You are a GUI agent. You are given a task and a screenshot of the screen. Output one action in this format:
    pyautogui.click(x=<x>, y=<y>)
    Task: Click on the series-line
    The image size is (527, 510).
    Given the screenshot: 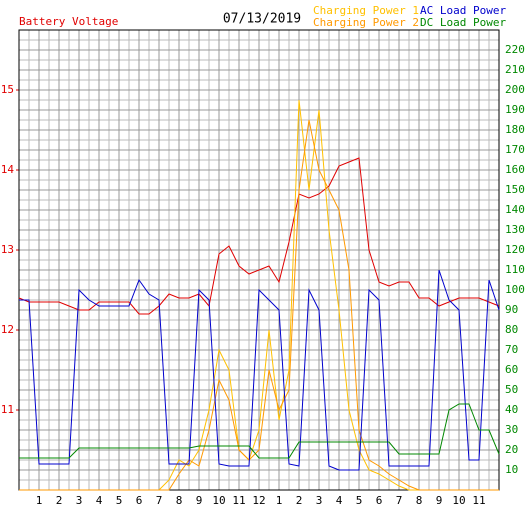 What is the action you would take?
    pyautogui.click(x=259, y=431)
    